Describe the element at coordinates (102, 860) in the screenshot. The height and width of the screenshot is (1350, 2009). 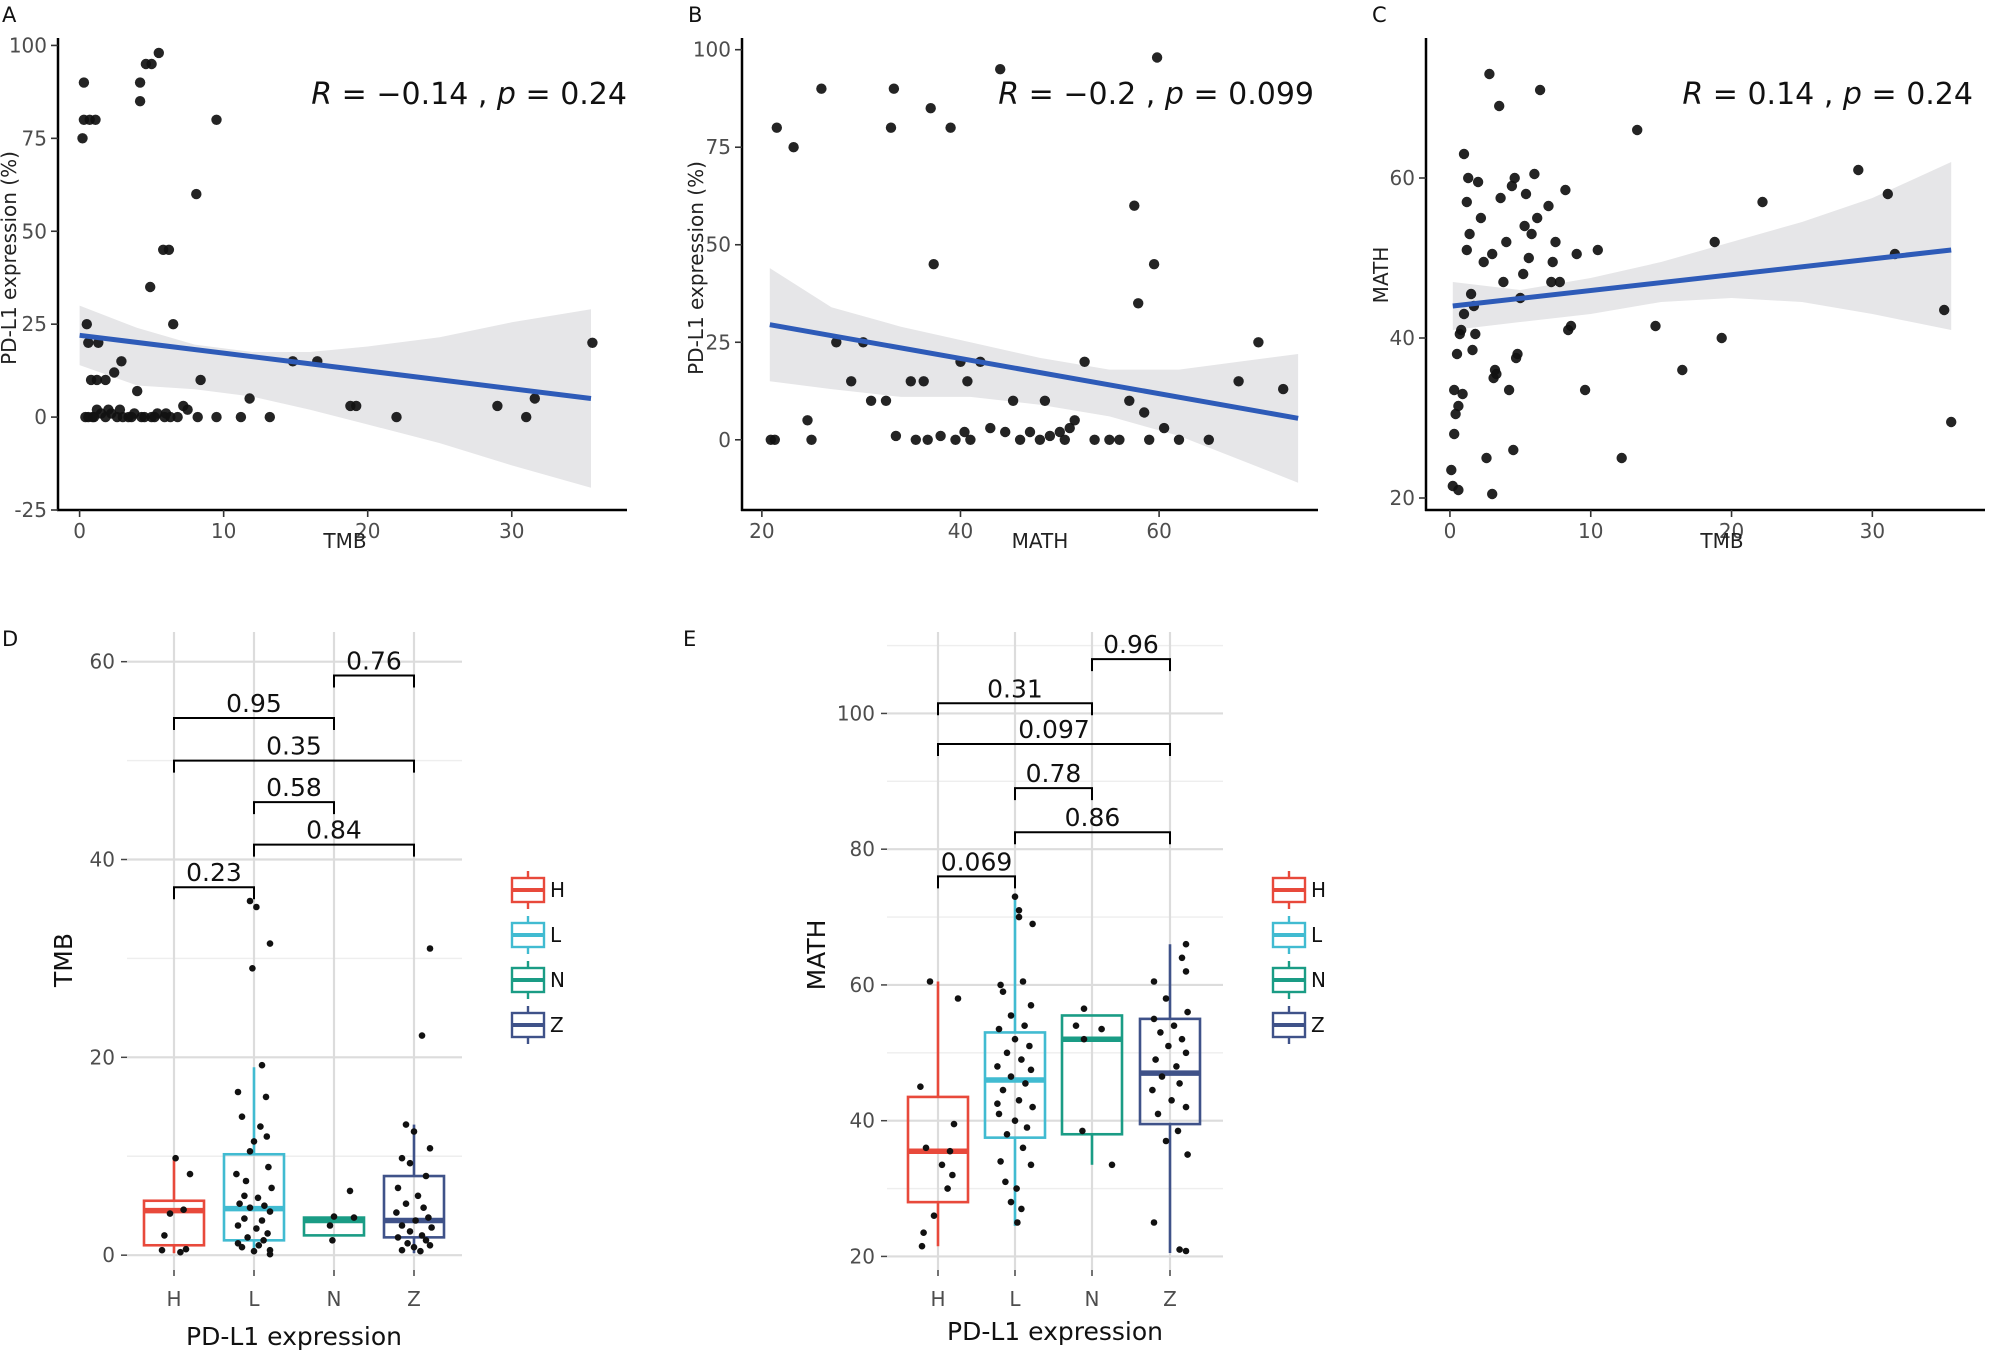
I see `panel-d-y-tick-label: 40` at that location.